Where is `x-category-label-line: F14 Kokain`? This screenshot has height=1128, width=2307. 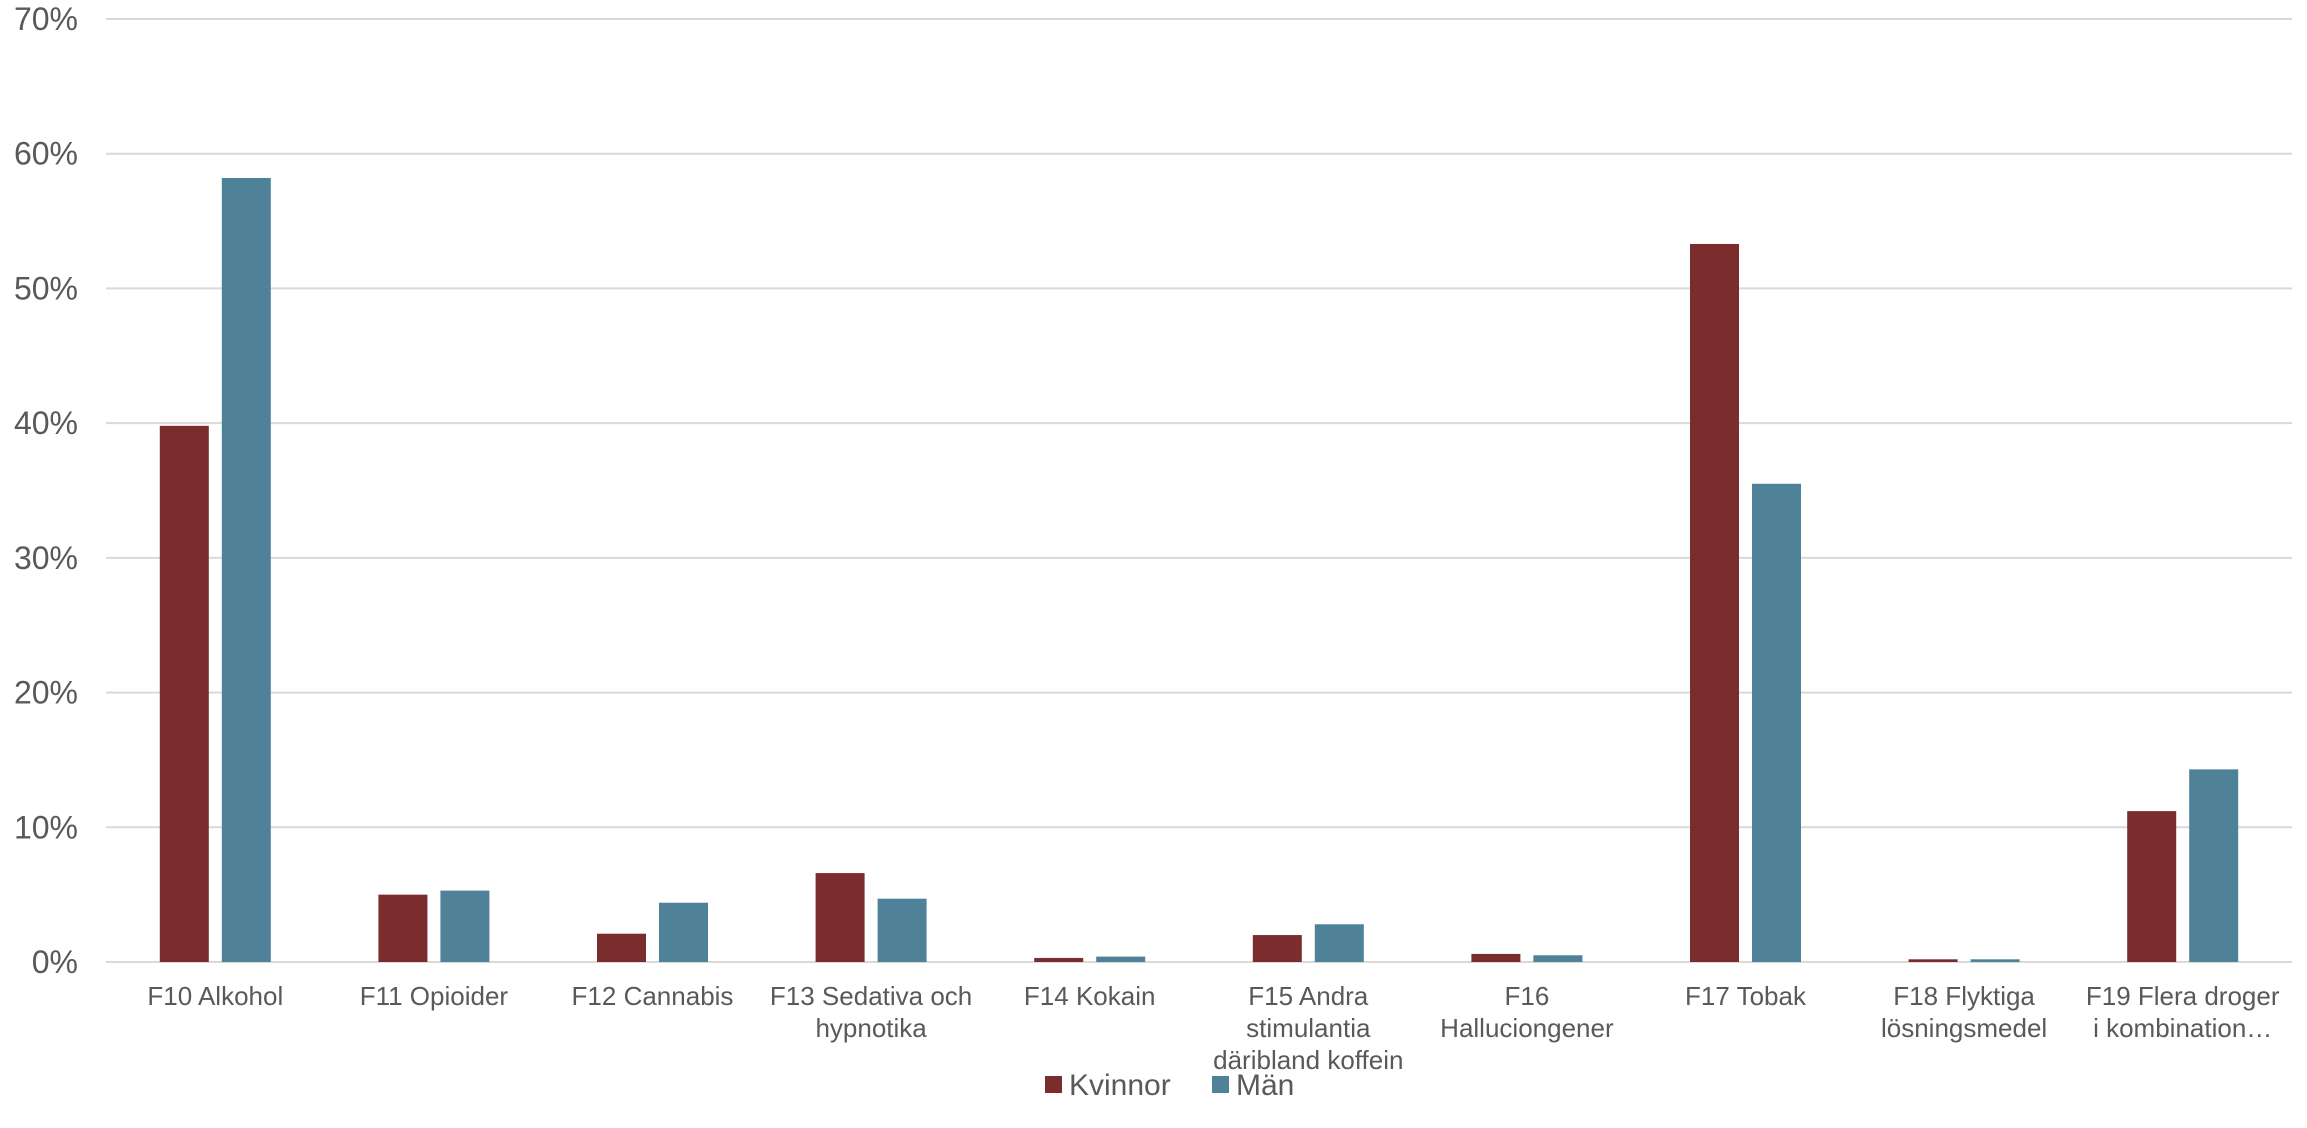 x-category-label-line: F14 Kokain is located at coordinates (1090, 996).